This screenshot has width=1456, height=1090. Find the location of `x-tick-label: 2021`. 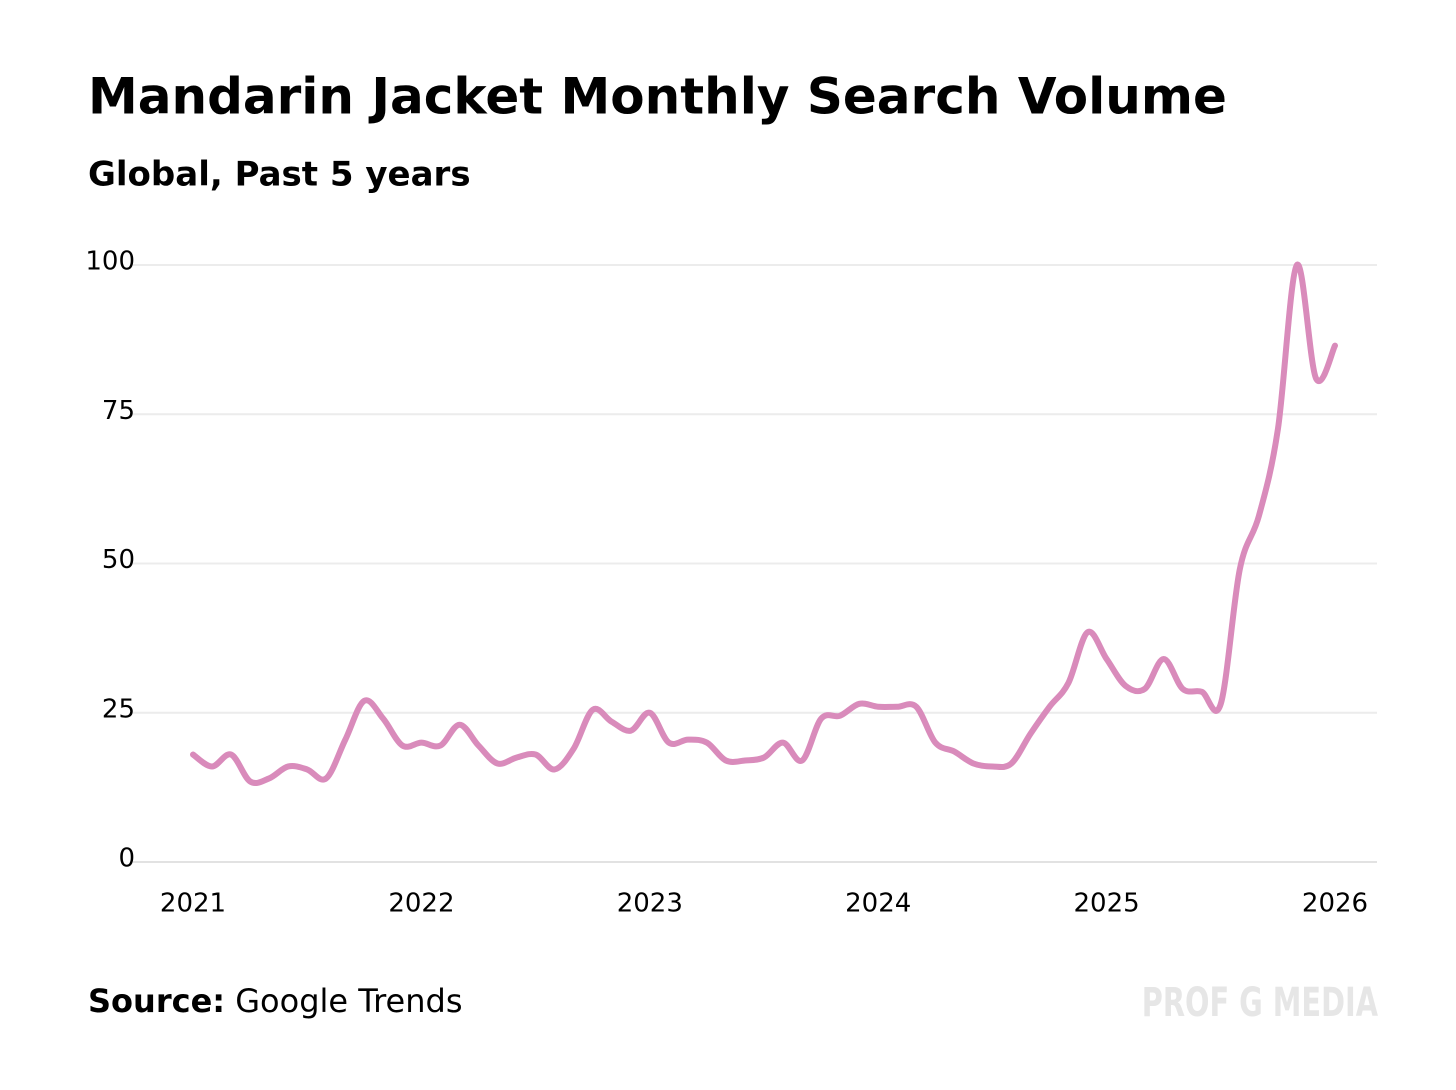

x-tick-label: 2021 is located at coordinates (193, 904).